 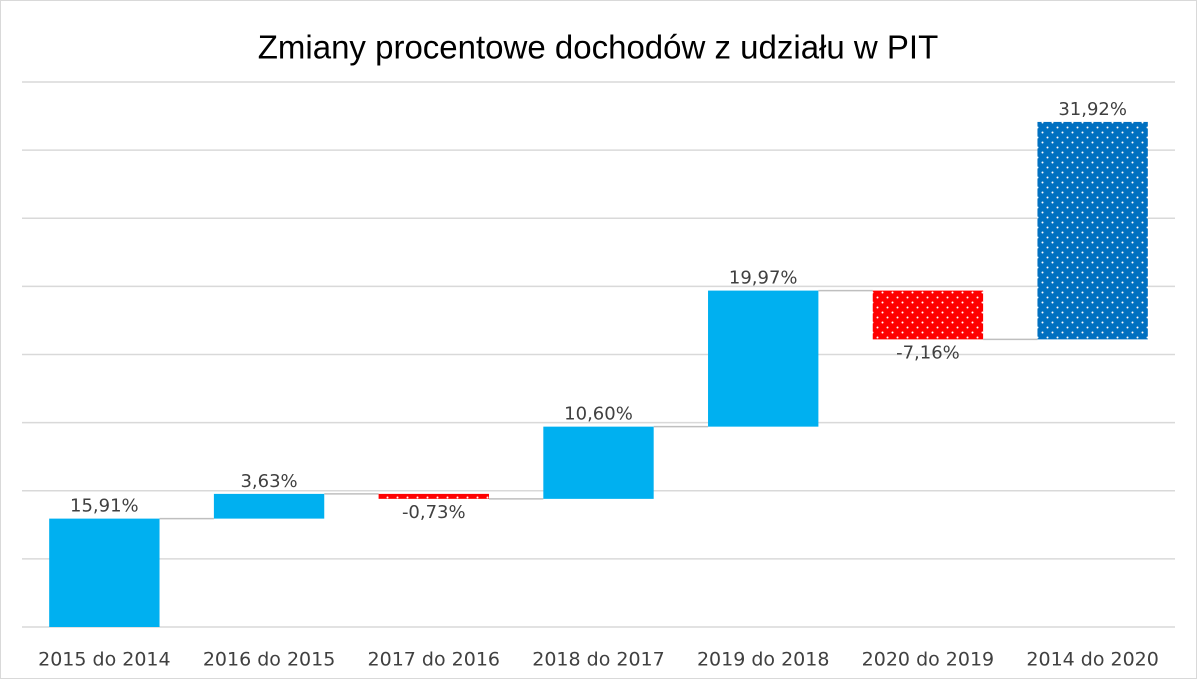 What do you see at coordinates (763, 278) in the screenshot?
I see `value-label: 19,97%` at bounding box center [763, 278].